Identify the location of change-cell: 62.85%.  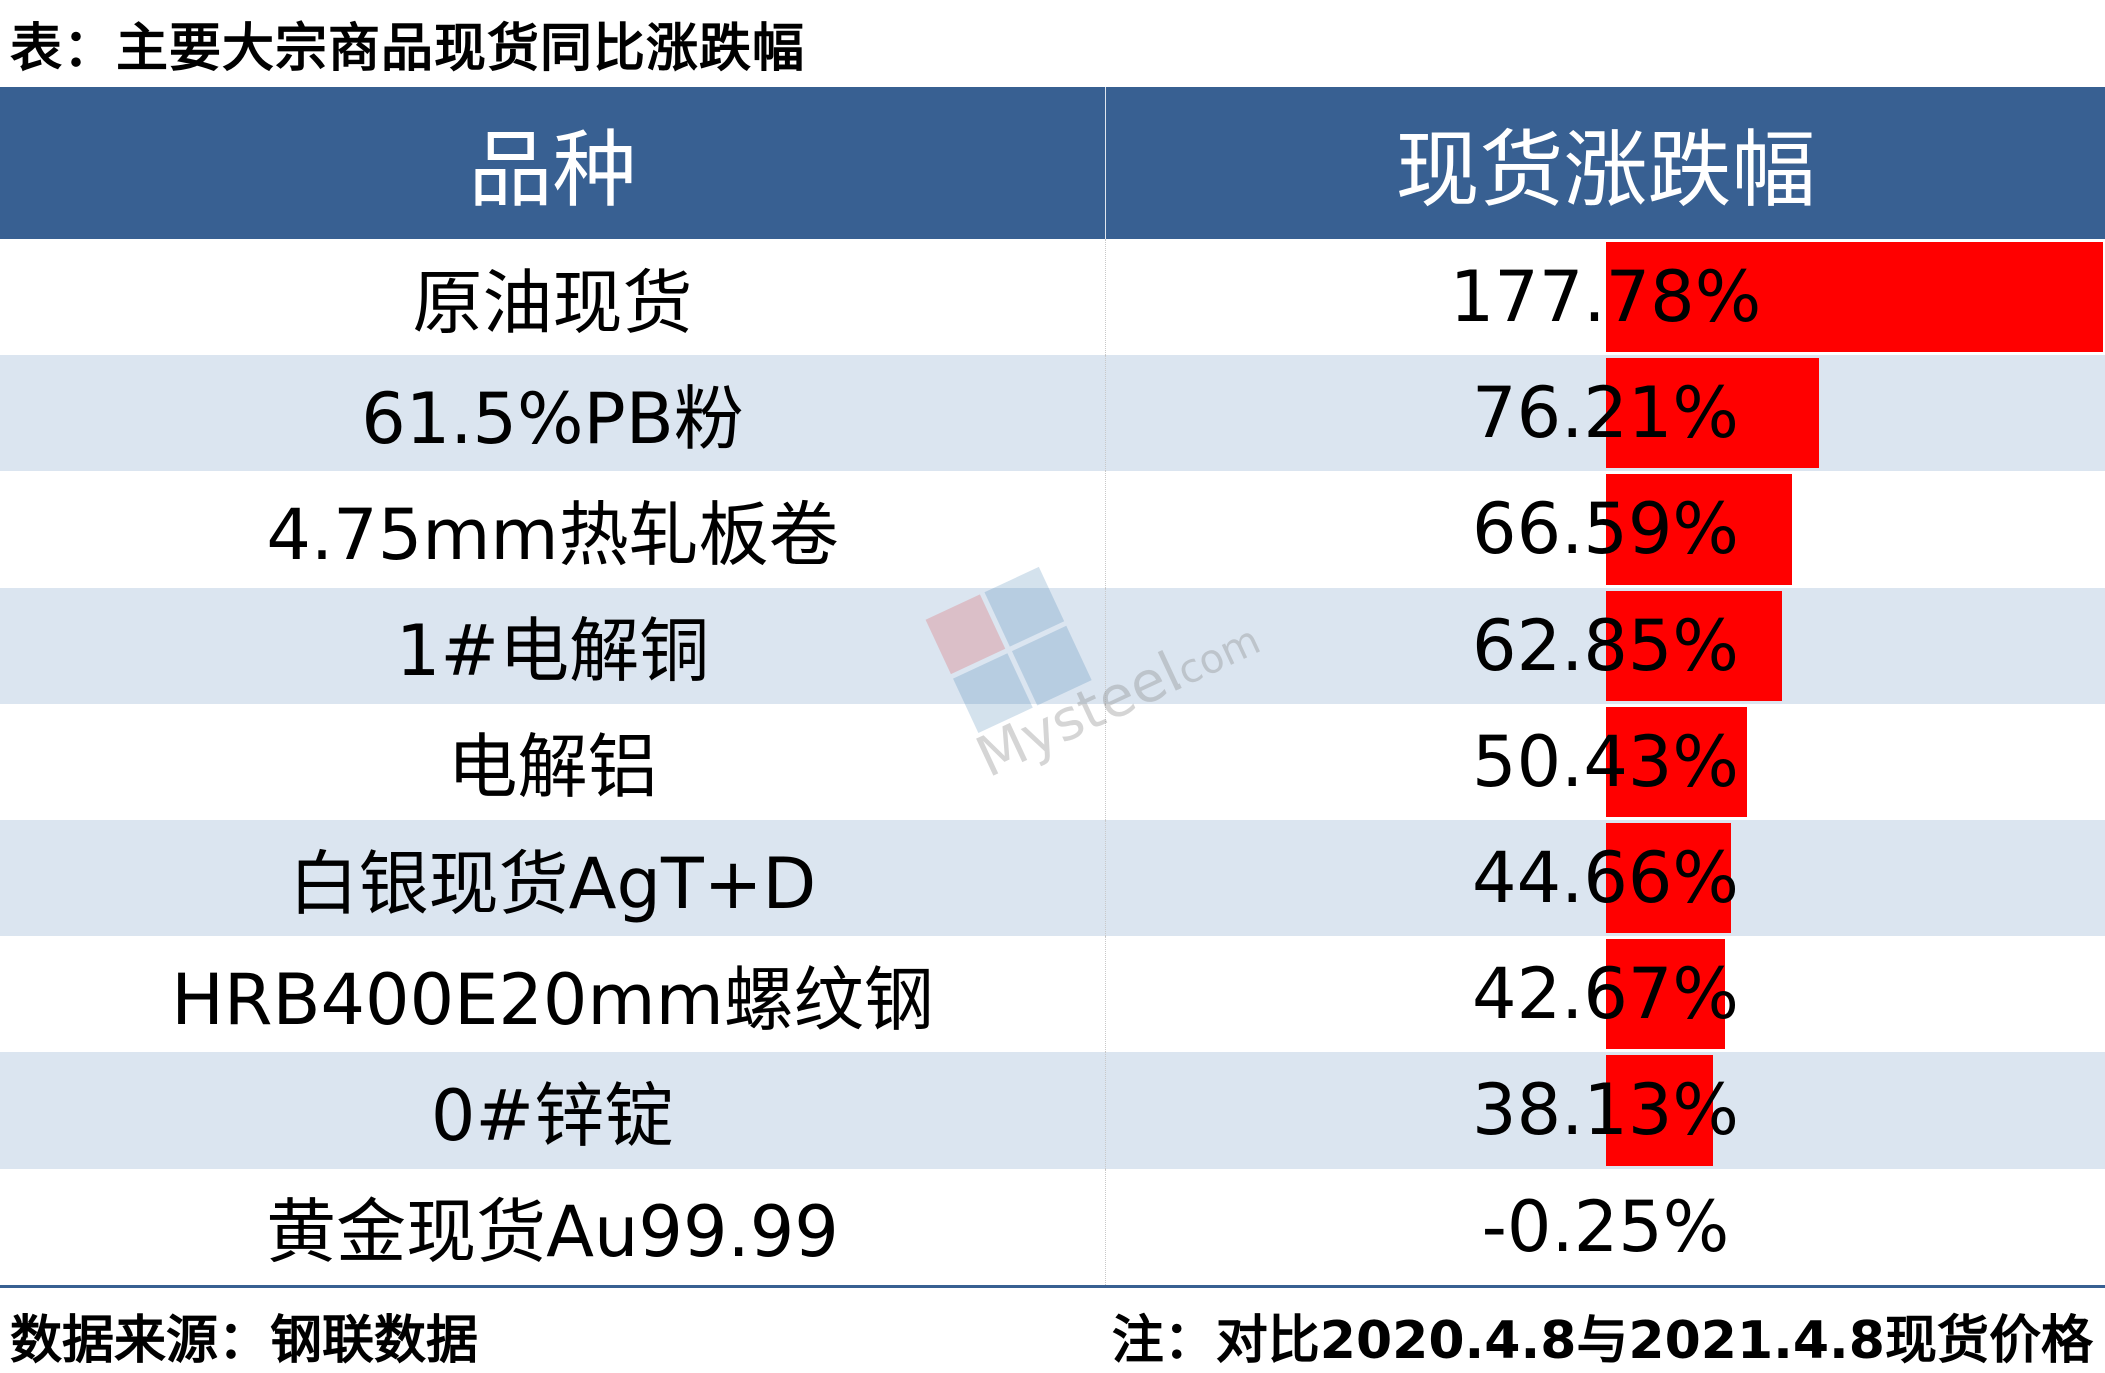
(1605, 646).